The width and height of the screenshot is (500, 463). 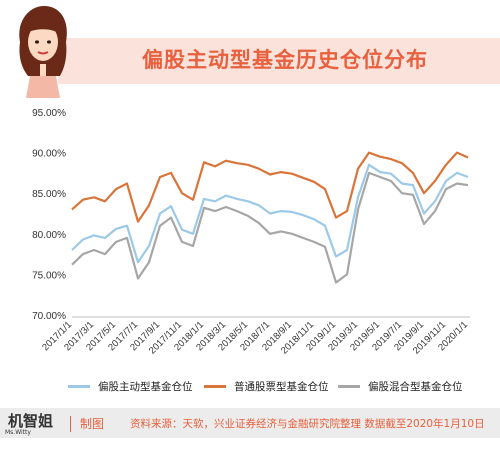 What do you see at coordinates (49, 215) in the screenshot?
I see `y-axis: 70.00% 75.00% 80.00% 85.00% 90.00% 95.00%` at bounding box center [49, 215].